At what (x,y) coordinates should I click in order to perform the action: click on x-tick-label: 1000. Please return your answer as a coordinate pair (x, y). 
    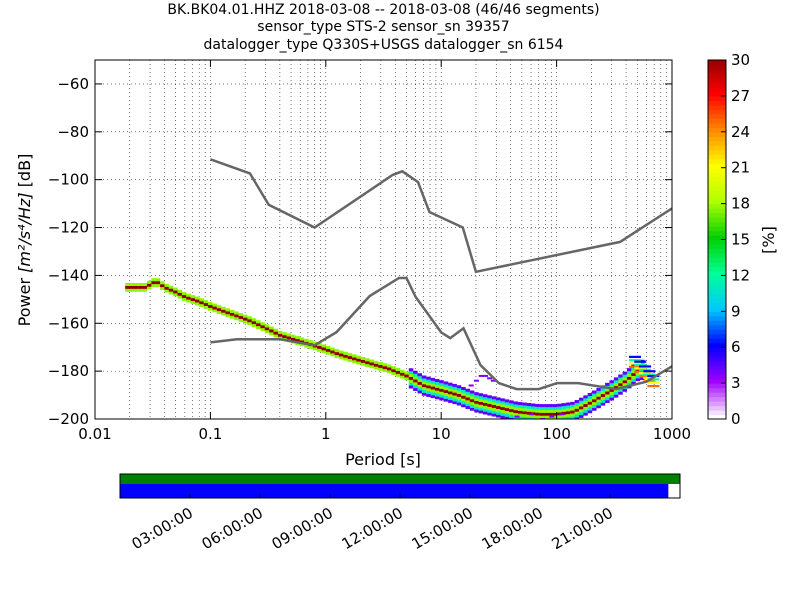
    Looking at the image, I should click on (672, 434).